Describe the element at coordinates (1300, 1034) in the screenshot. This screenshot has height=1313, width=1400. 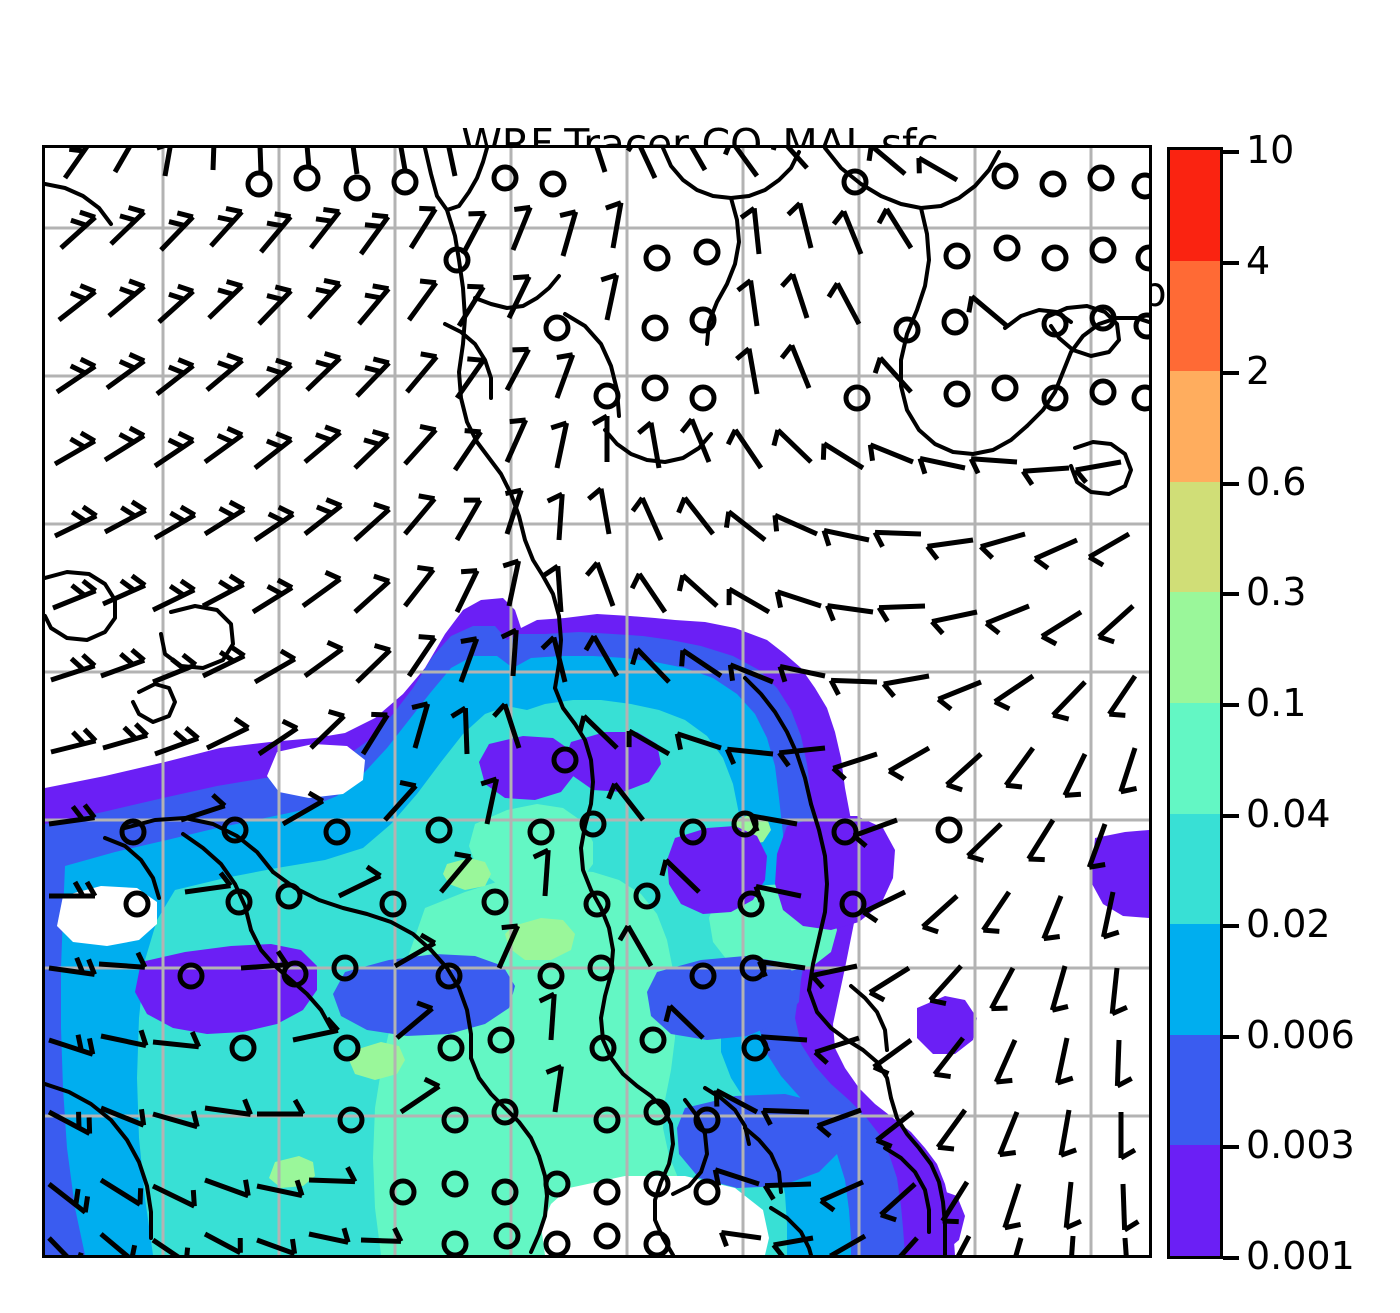
I see `colorbar-tick-label: 0.006` at that location.